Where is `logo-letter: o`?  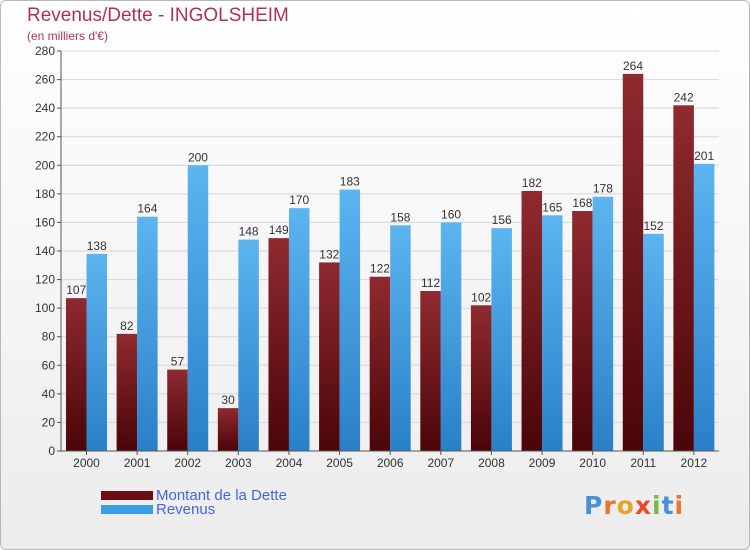
logo-letter: o is located at coordinates (625, 505).